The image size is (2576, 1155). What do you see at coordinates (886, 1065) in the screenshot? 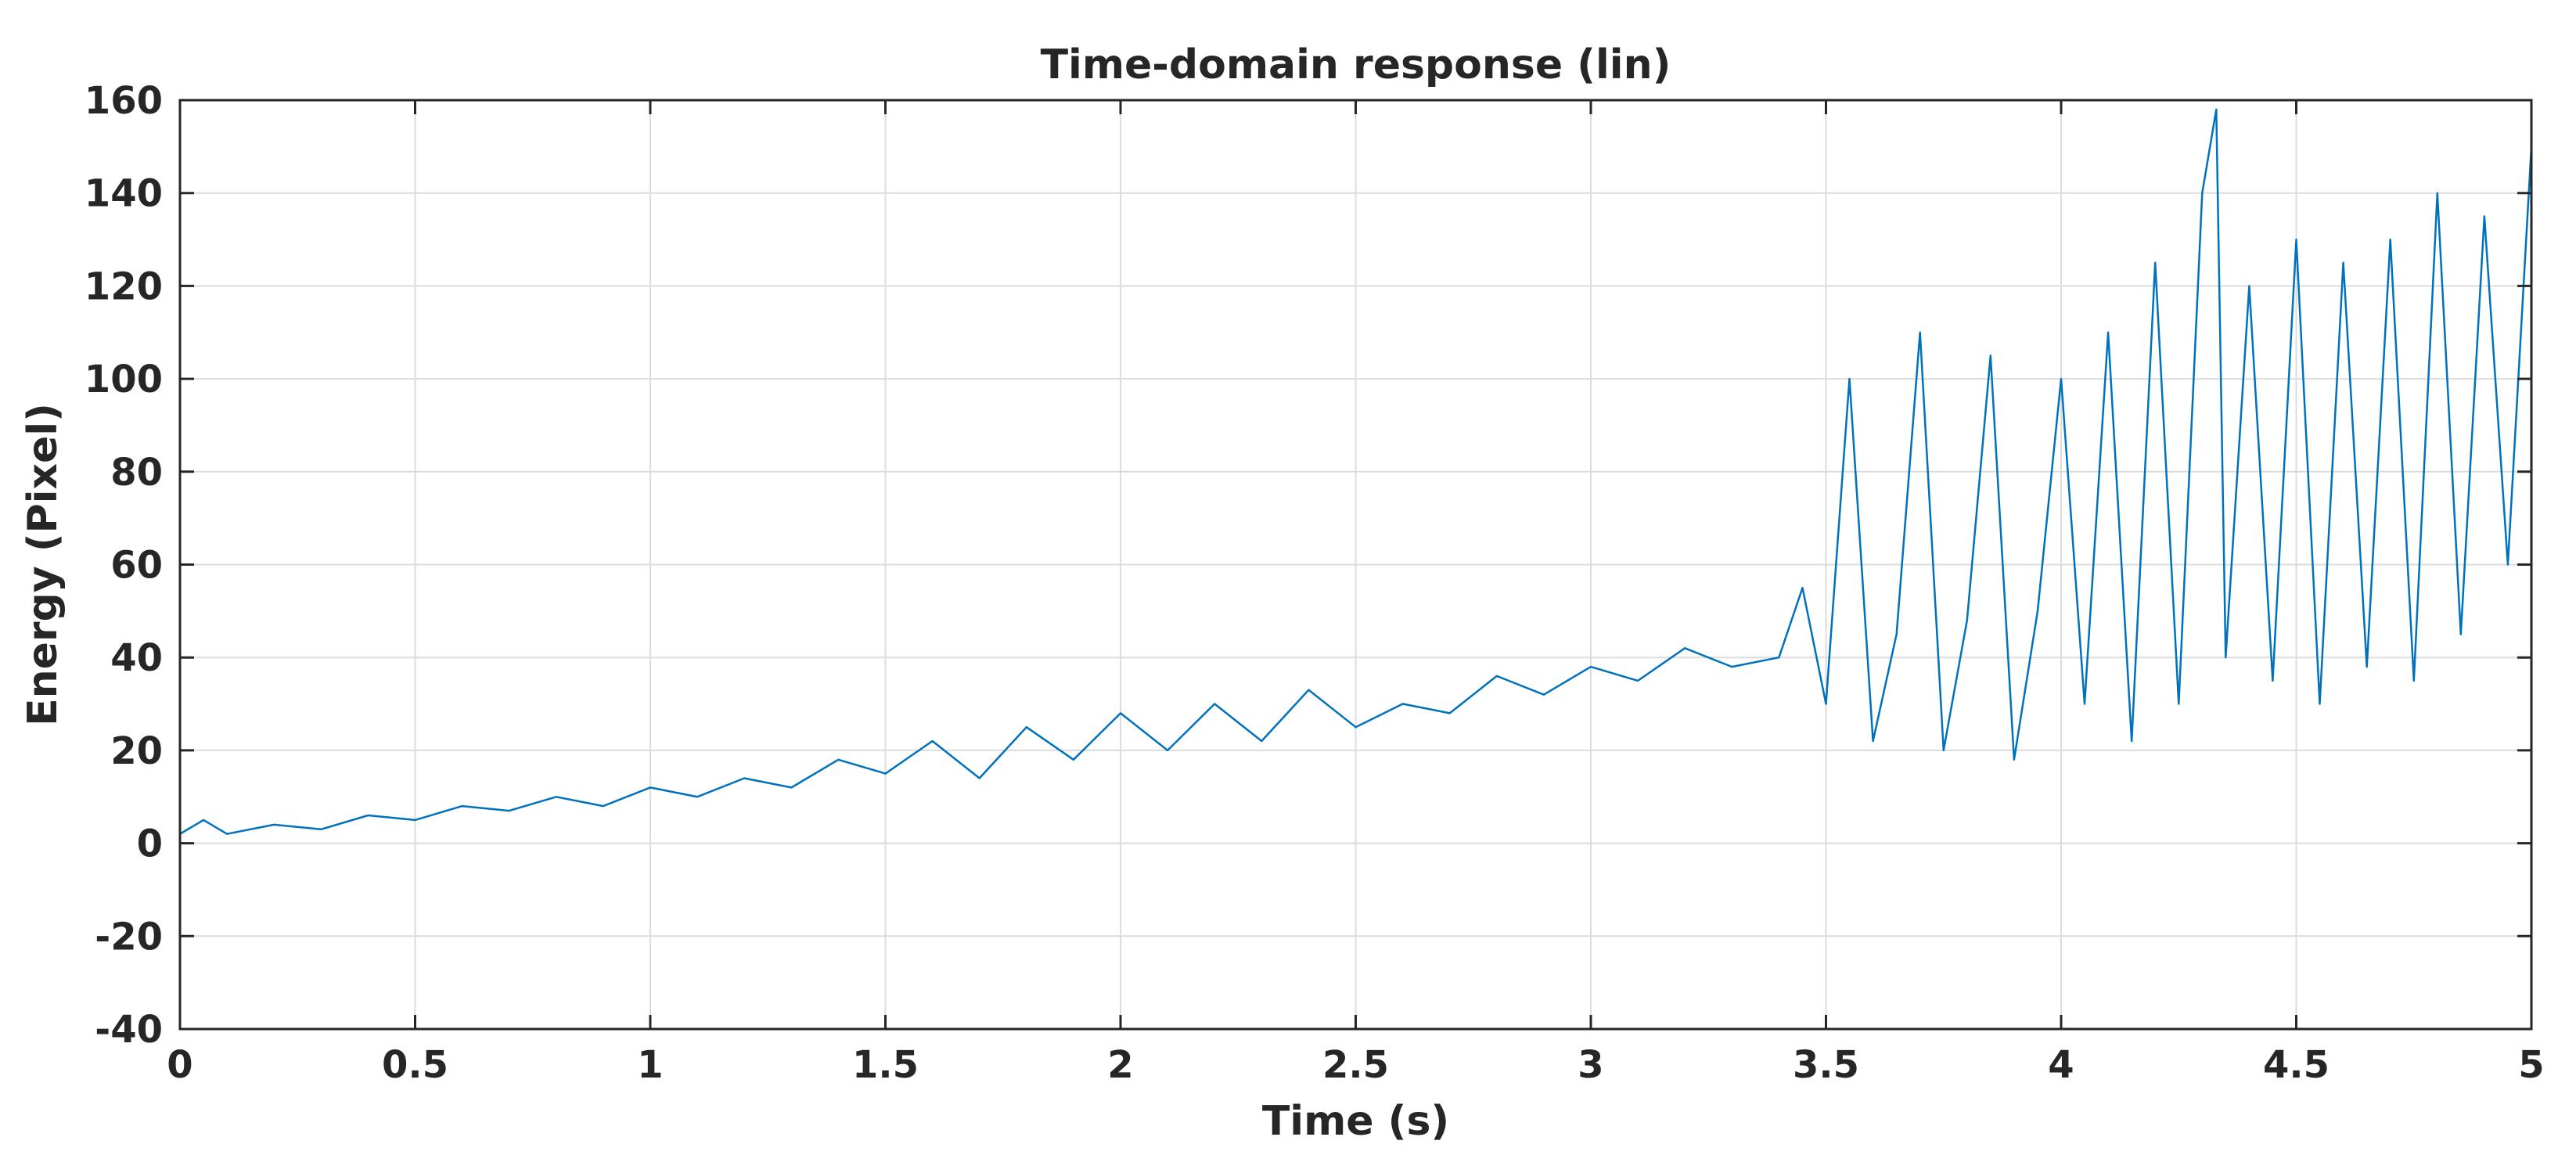
I see `x-tick-label: 1.5` at bounding box center [886, 1065].